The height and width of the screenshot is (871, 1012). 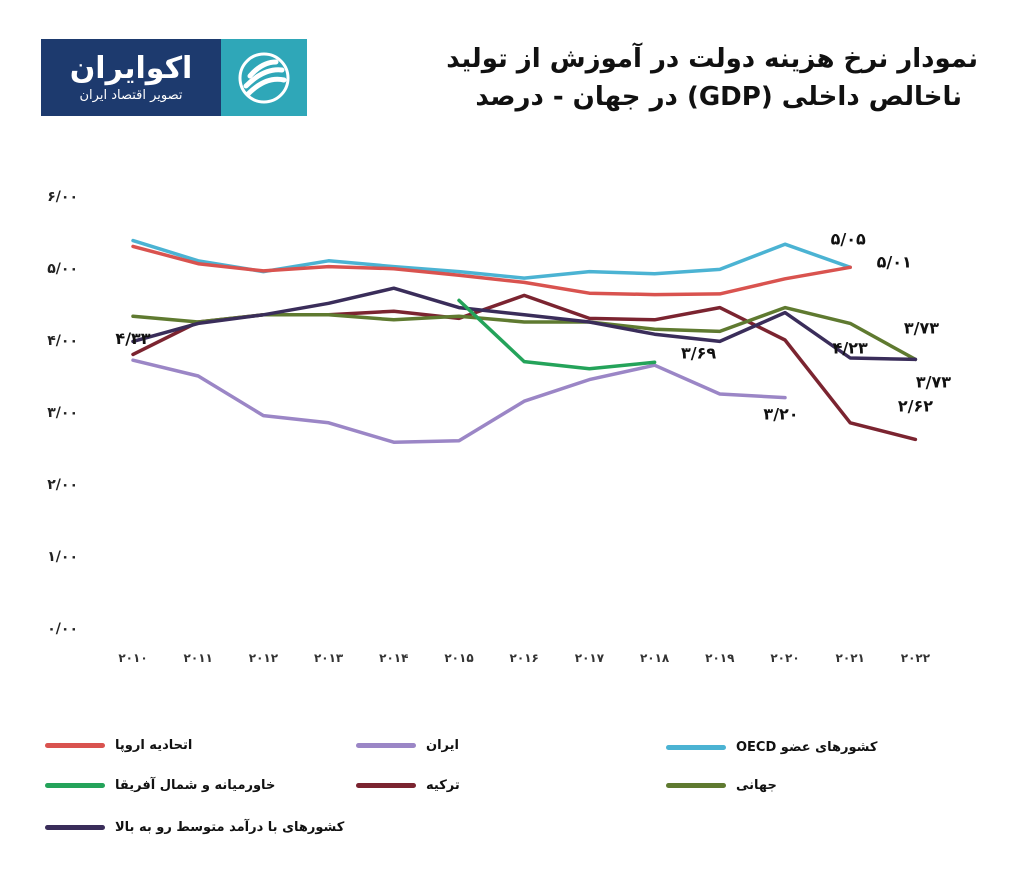 I want to click on legend-item: ترکیه, so click(x=408, y=785).